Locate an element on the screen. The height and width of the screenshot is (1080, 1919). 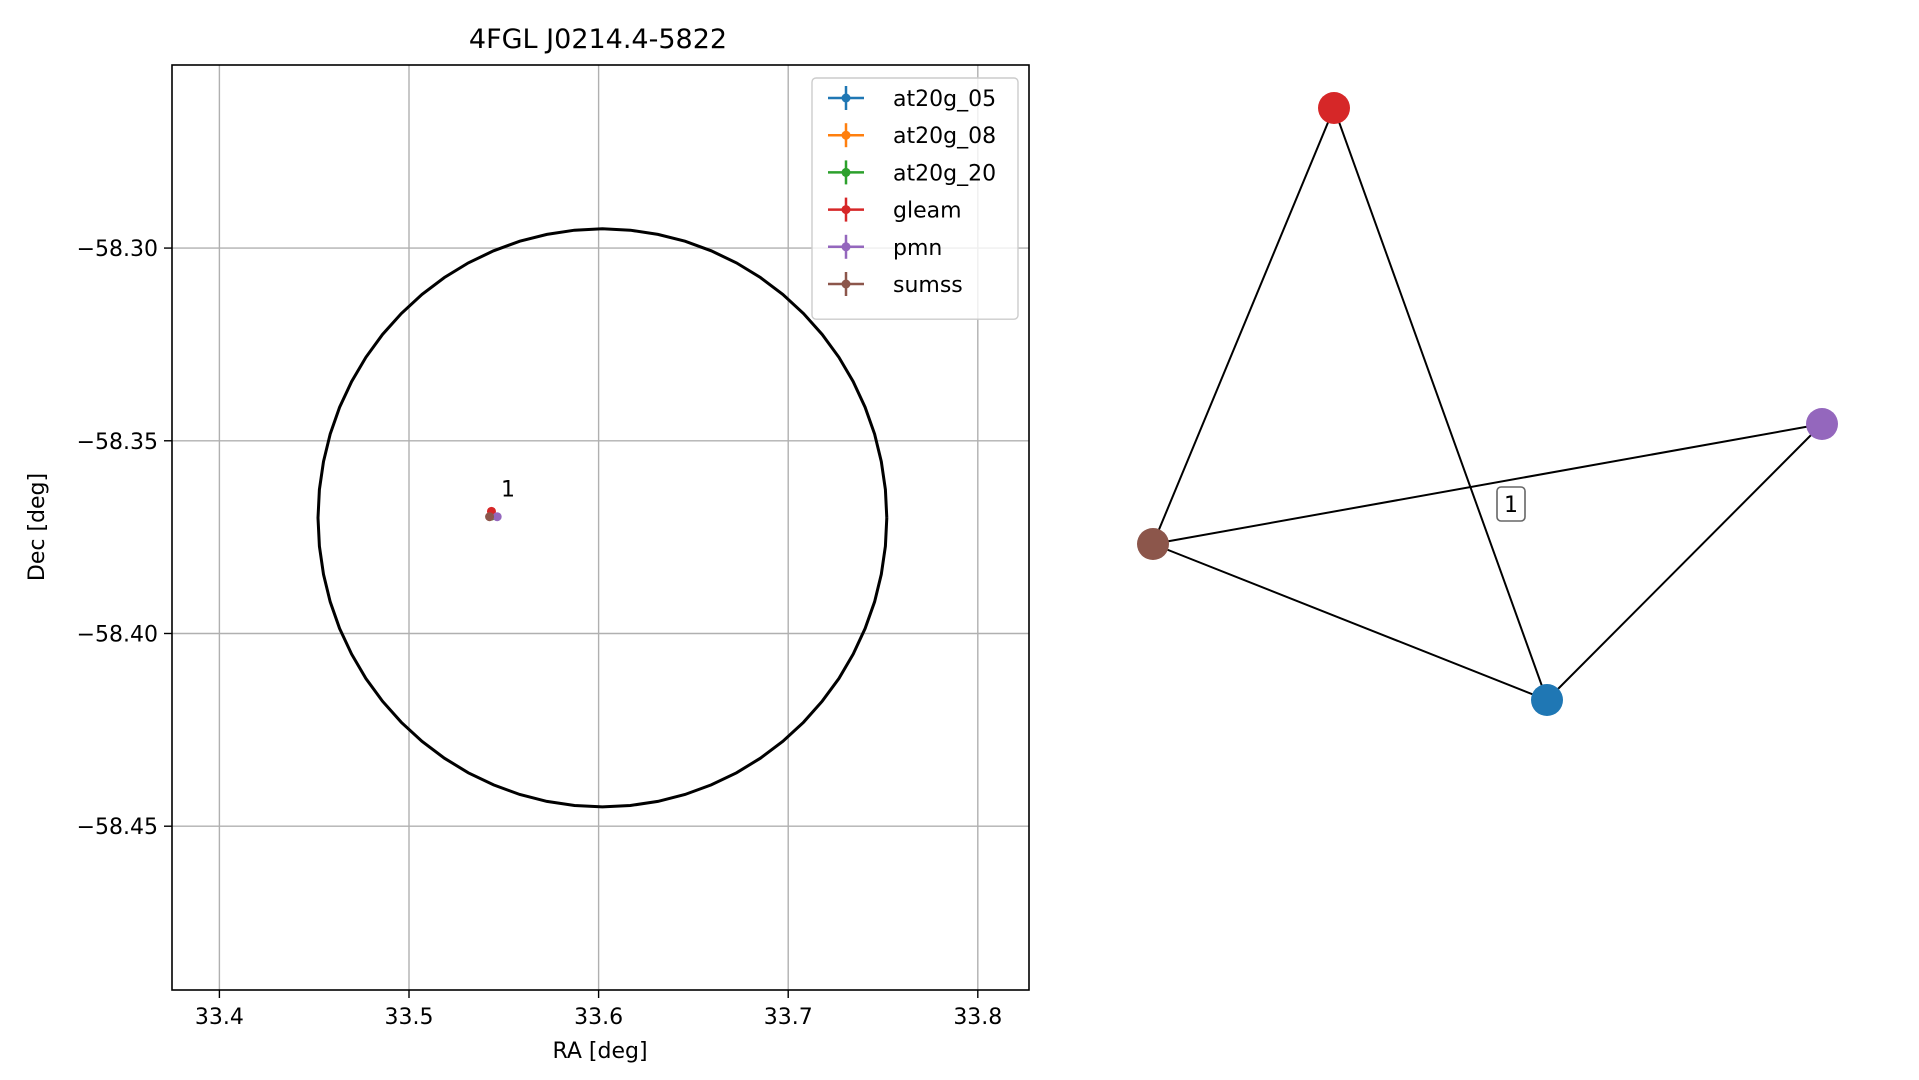
legend-label: at20g_05 is located at coordinates (944, 99).